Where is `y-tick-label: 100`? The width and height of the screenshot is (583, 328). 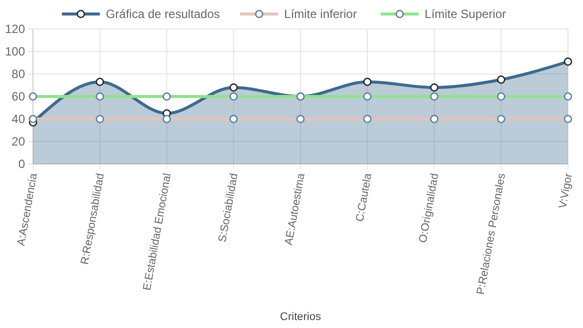 y-tick-label: 100 is located at coordinates (15, 51).